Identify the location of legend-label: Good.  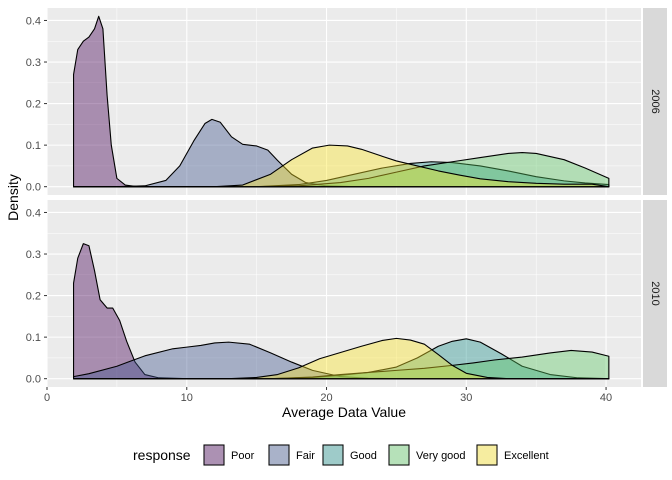
(363, 456).